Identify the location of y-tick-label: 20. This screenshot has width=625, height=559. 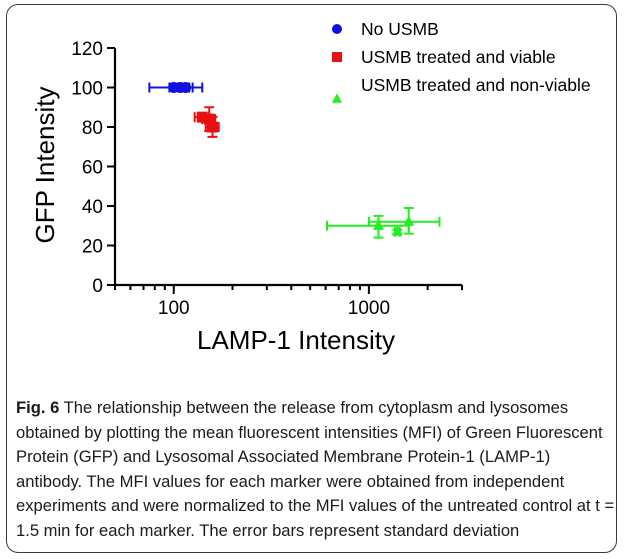
(92, 247).